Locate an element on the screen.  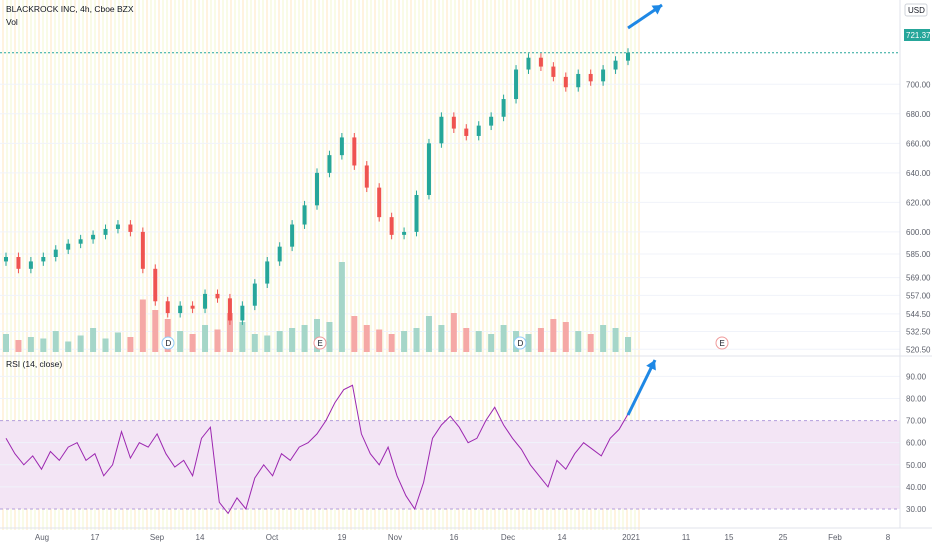
arrows is located at coordinates (644, 209).